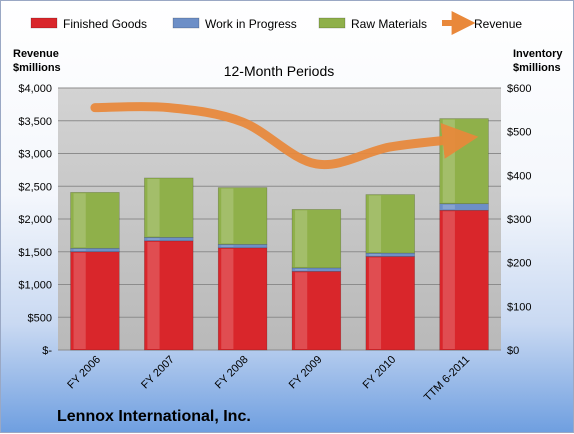 The image size is (574, 434). What do you see at coordinates (186, 23) in the screenshot?
I see `legend-swatch-work-in-progress` at bounding box center [186, 23].